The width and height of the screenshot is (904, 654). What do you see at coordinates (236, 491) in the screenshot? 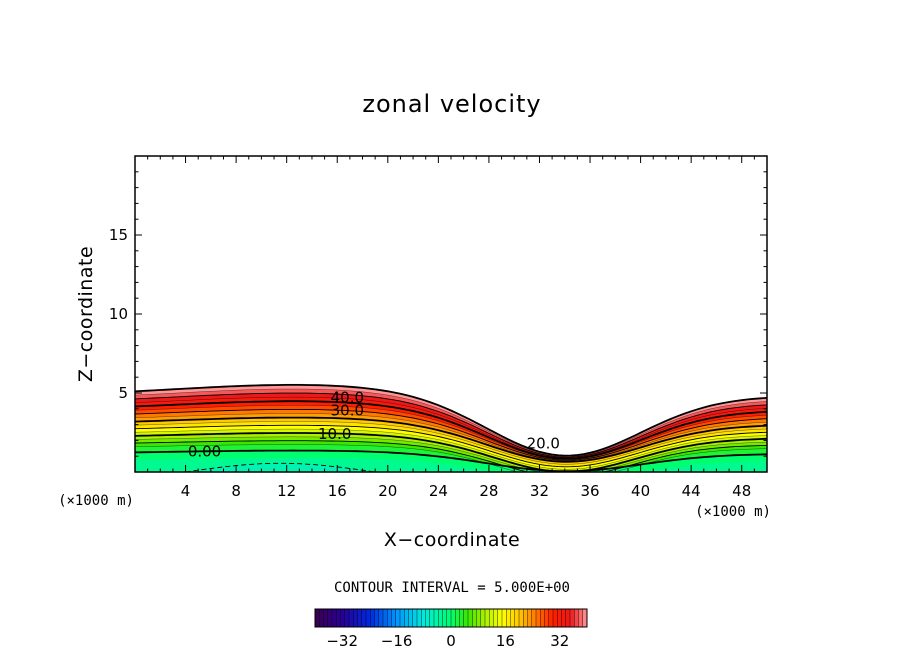
I see `x-tick-label-8: 8` at bounding box center [236, 491].